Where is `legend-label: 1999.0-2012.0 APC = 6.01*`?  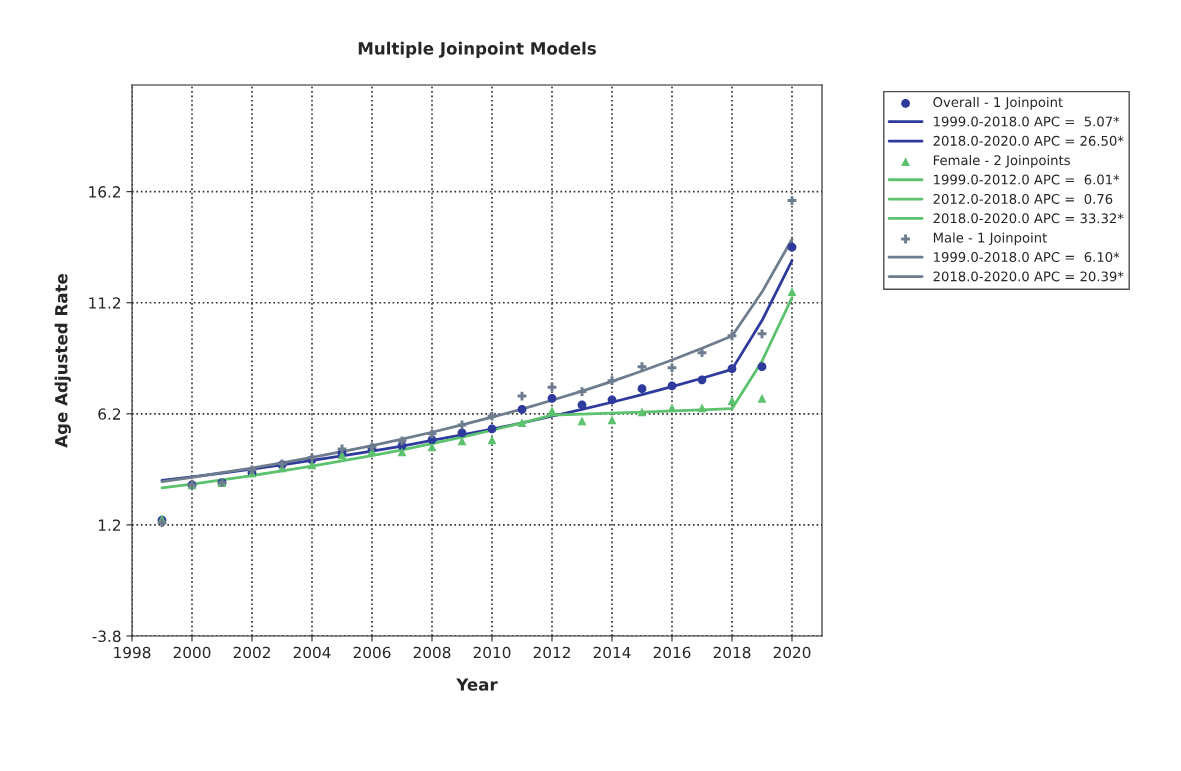
legend-label: 1999.0-2012.0 APC = 6.01* is located at coordinates (1027, 179).